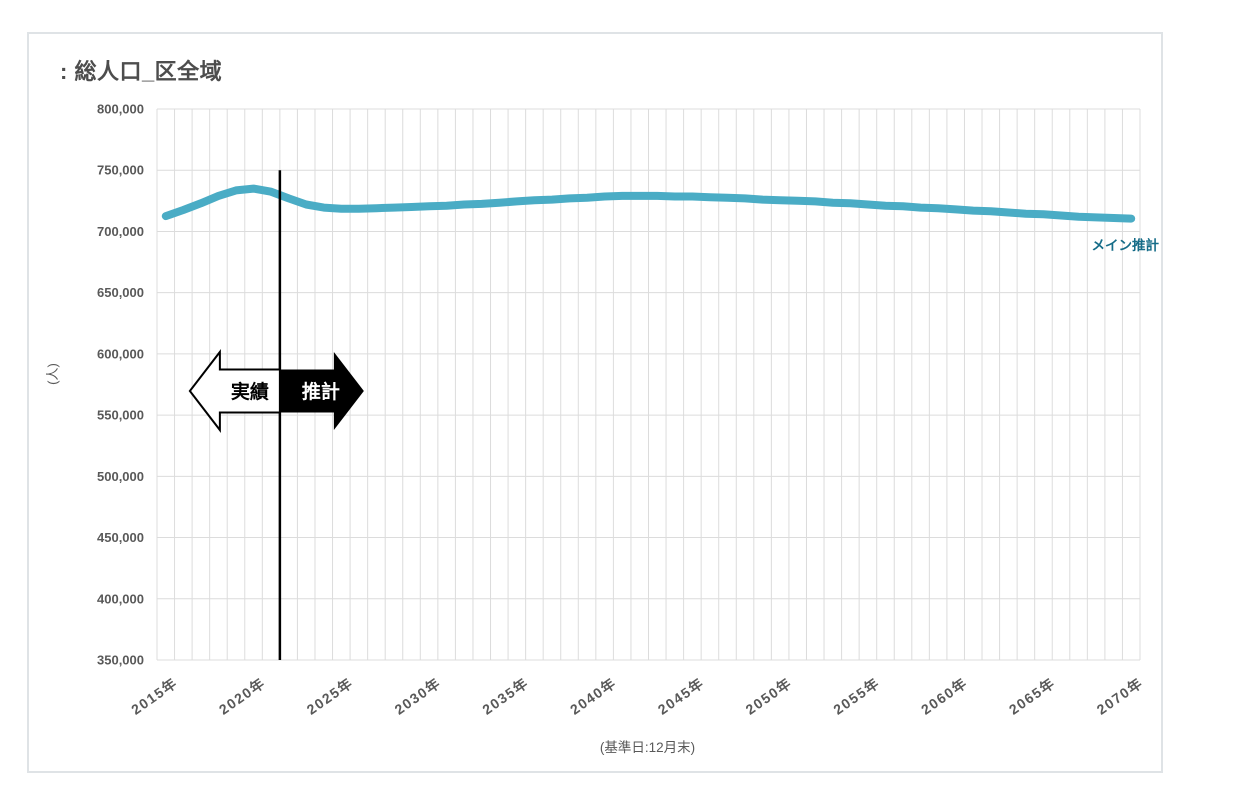  Describe the element at coordinates (505, 695) in the screenshot. I see `x-tick-label: 2035年` at that location.